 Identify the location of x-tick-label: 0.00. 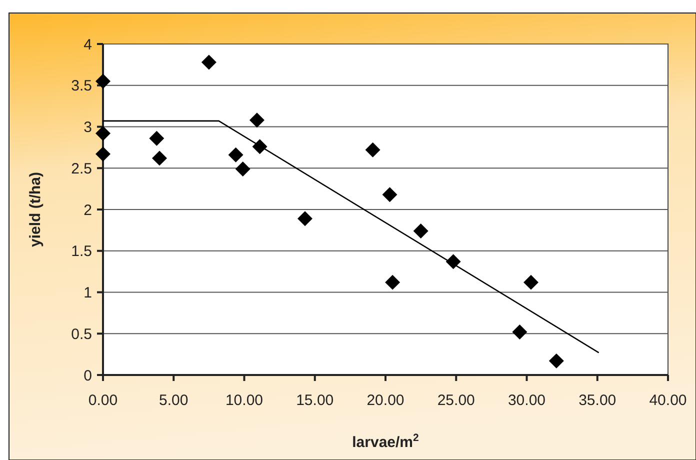
(103, 400).